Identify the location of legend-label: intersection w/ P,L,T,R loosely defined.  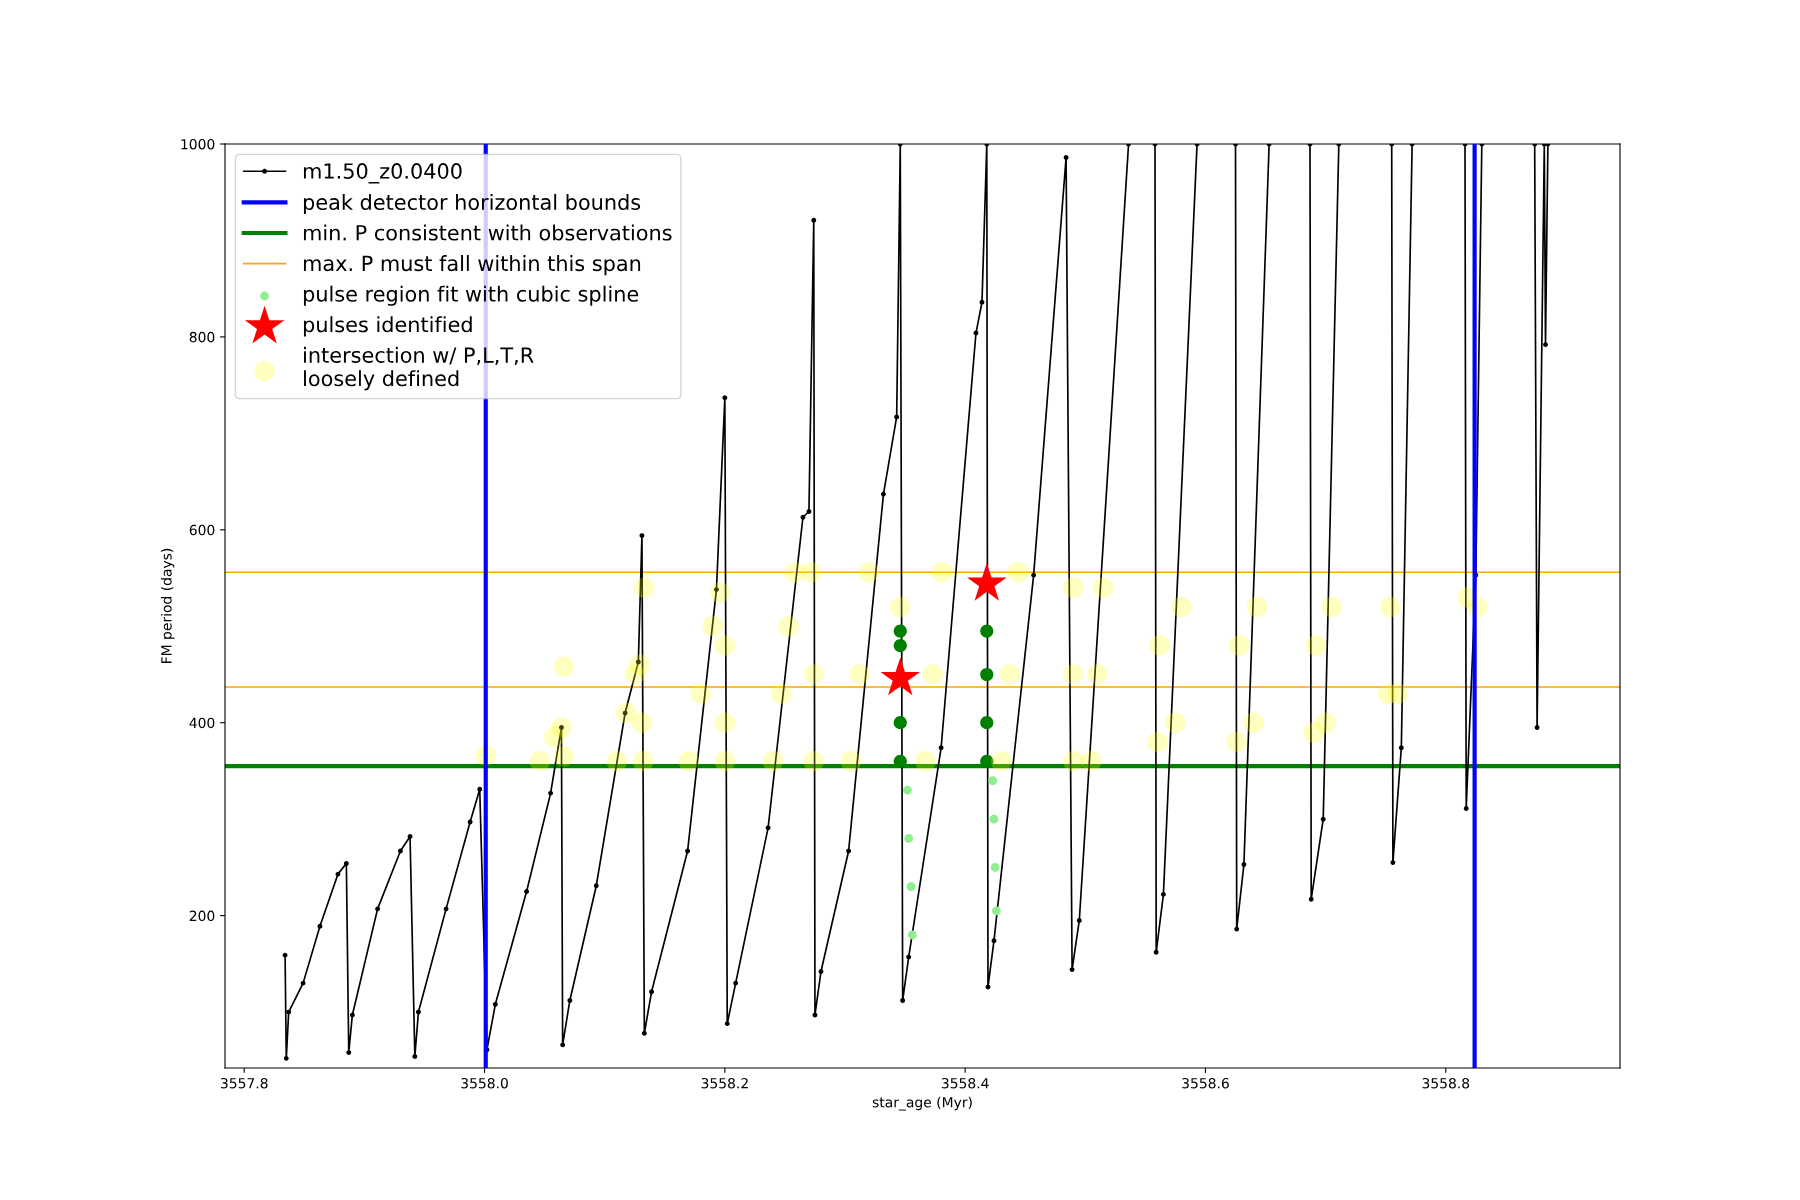
(419, 368).